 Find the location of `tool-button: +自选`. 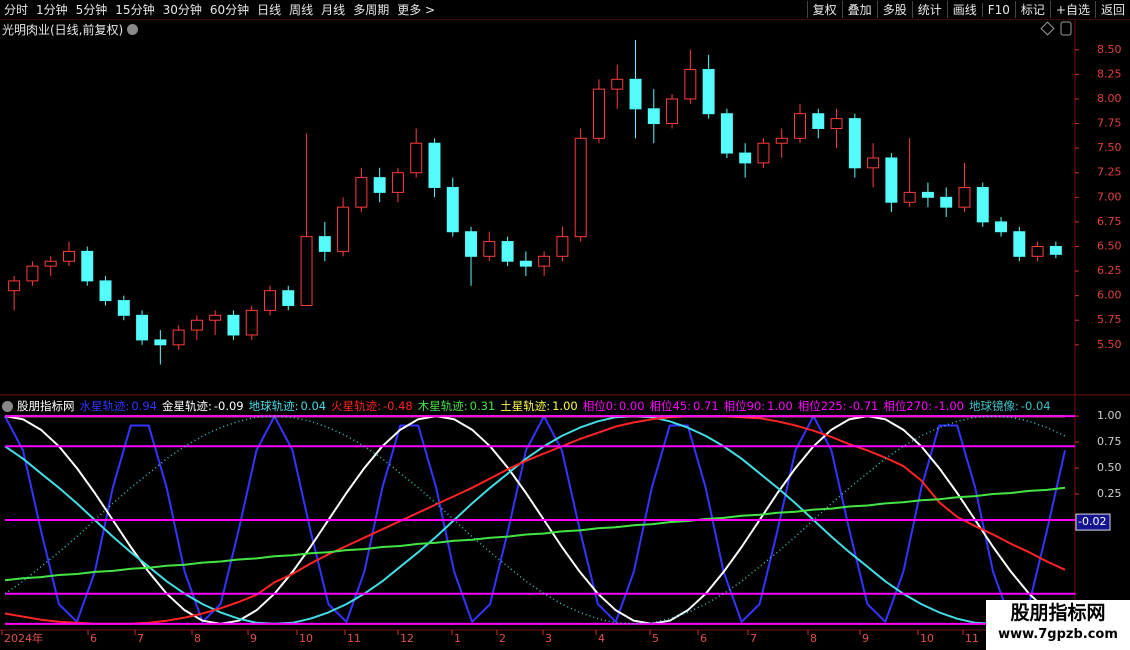

tool-button: +自选 is located at coordinates (1072, 9).